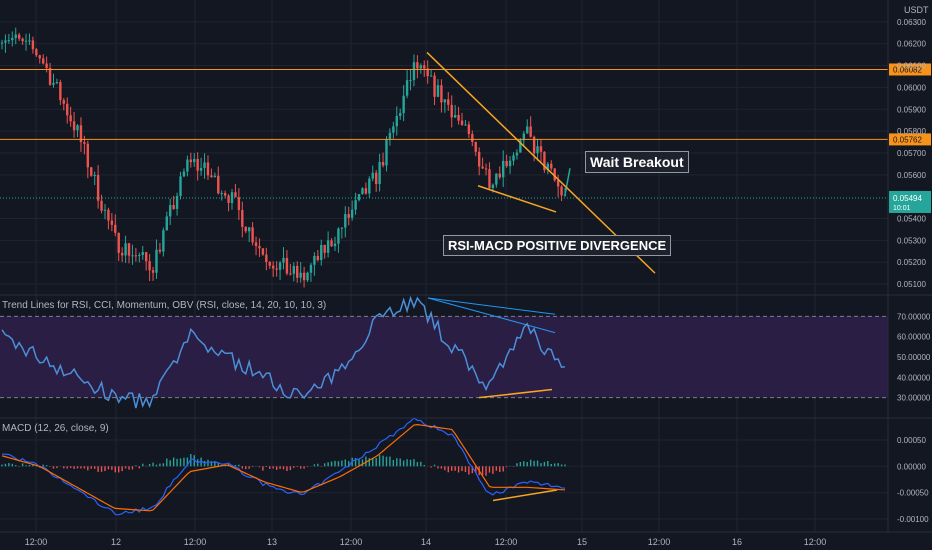  I want to click on rsi-tick-label: 70.00000, so click(914, 316).